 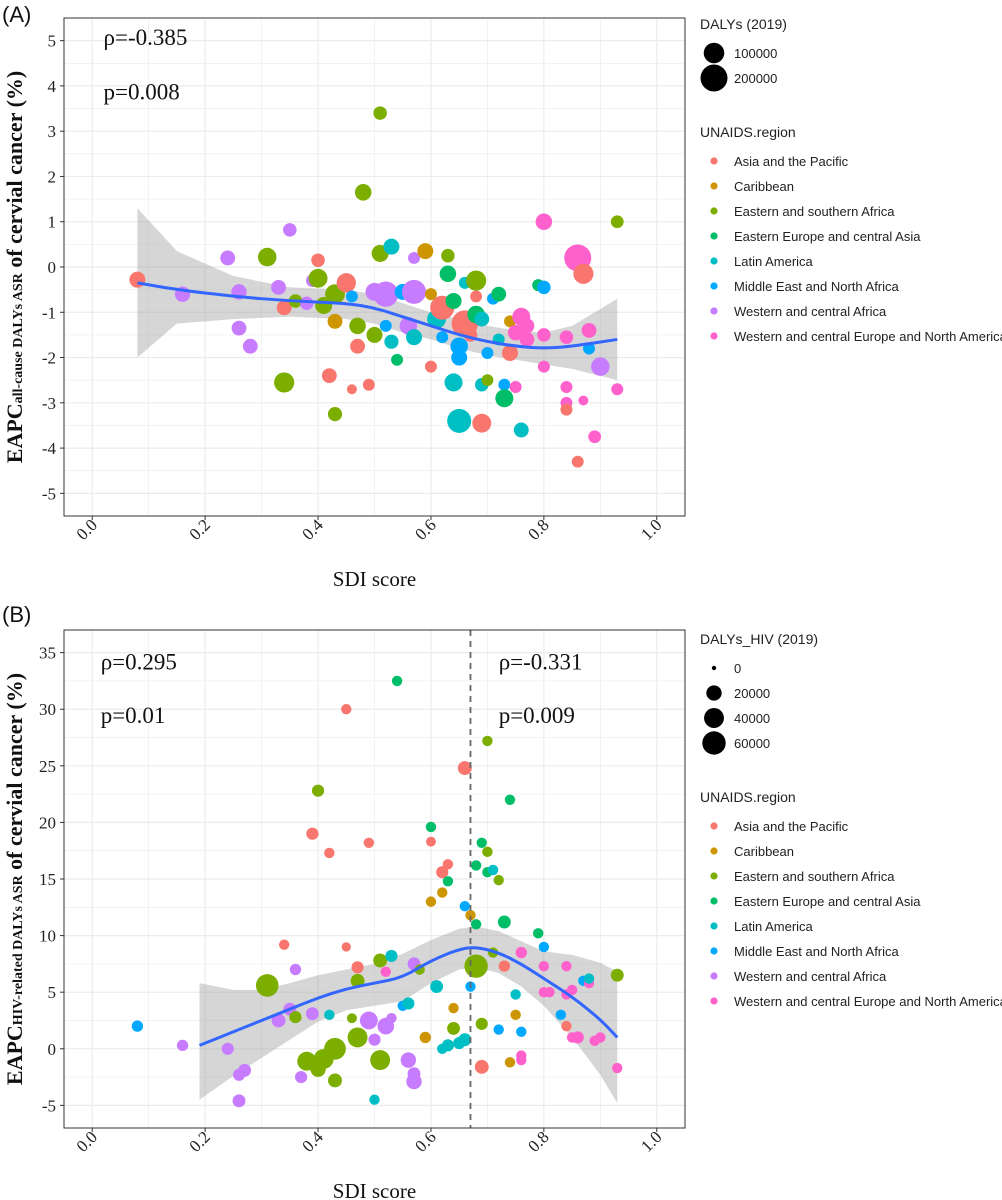 I want to click on region-legend-label: Eastern Europe and central Asia, so click(x=827, y=901).